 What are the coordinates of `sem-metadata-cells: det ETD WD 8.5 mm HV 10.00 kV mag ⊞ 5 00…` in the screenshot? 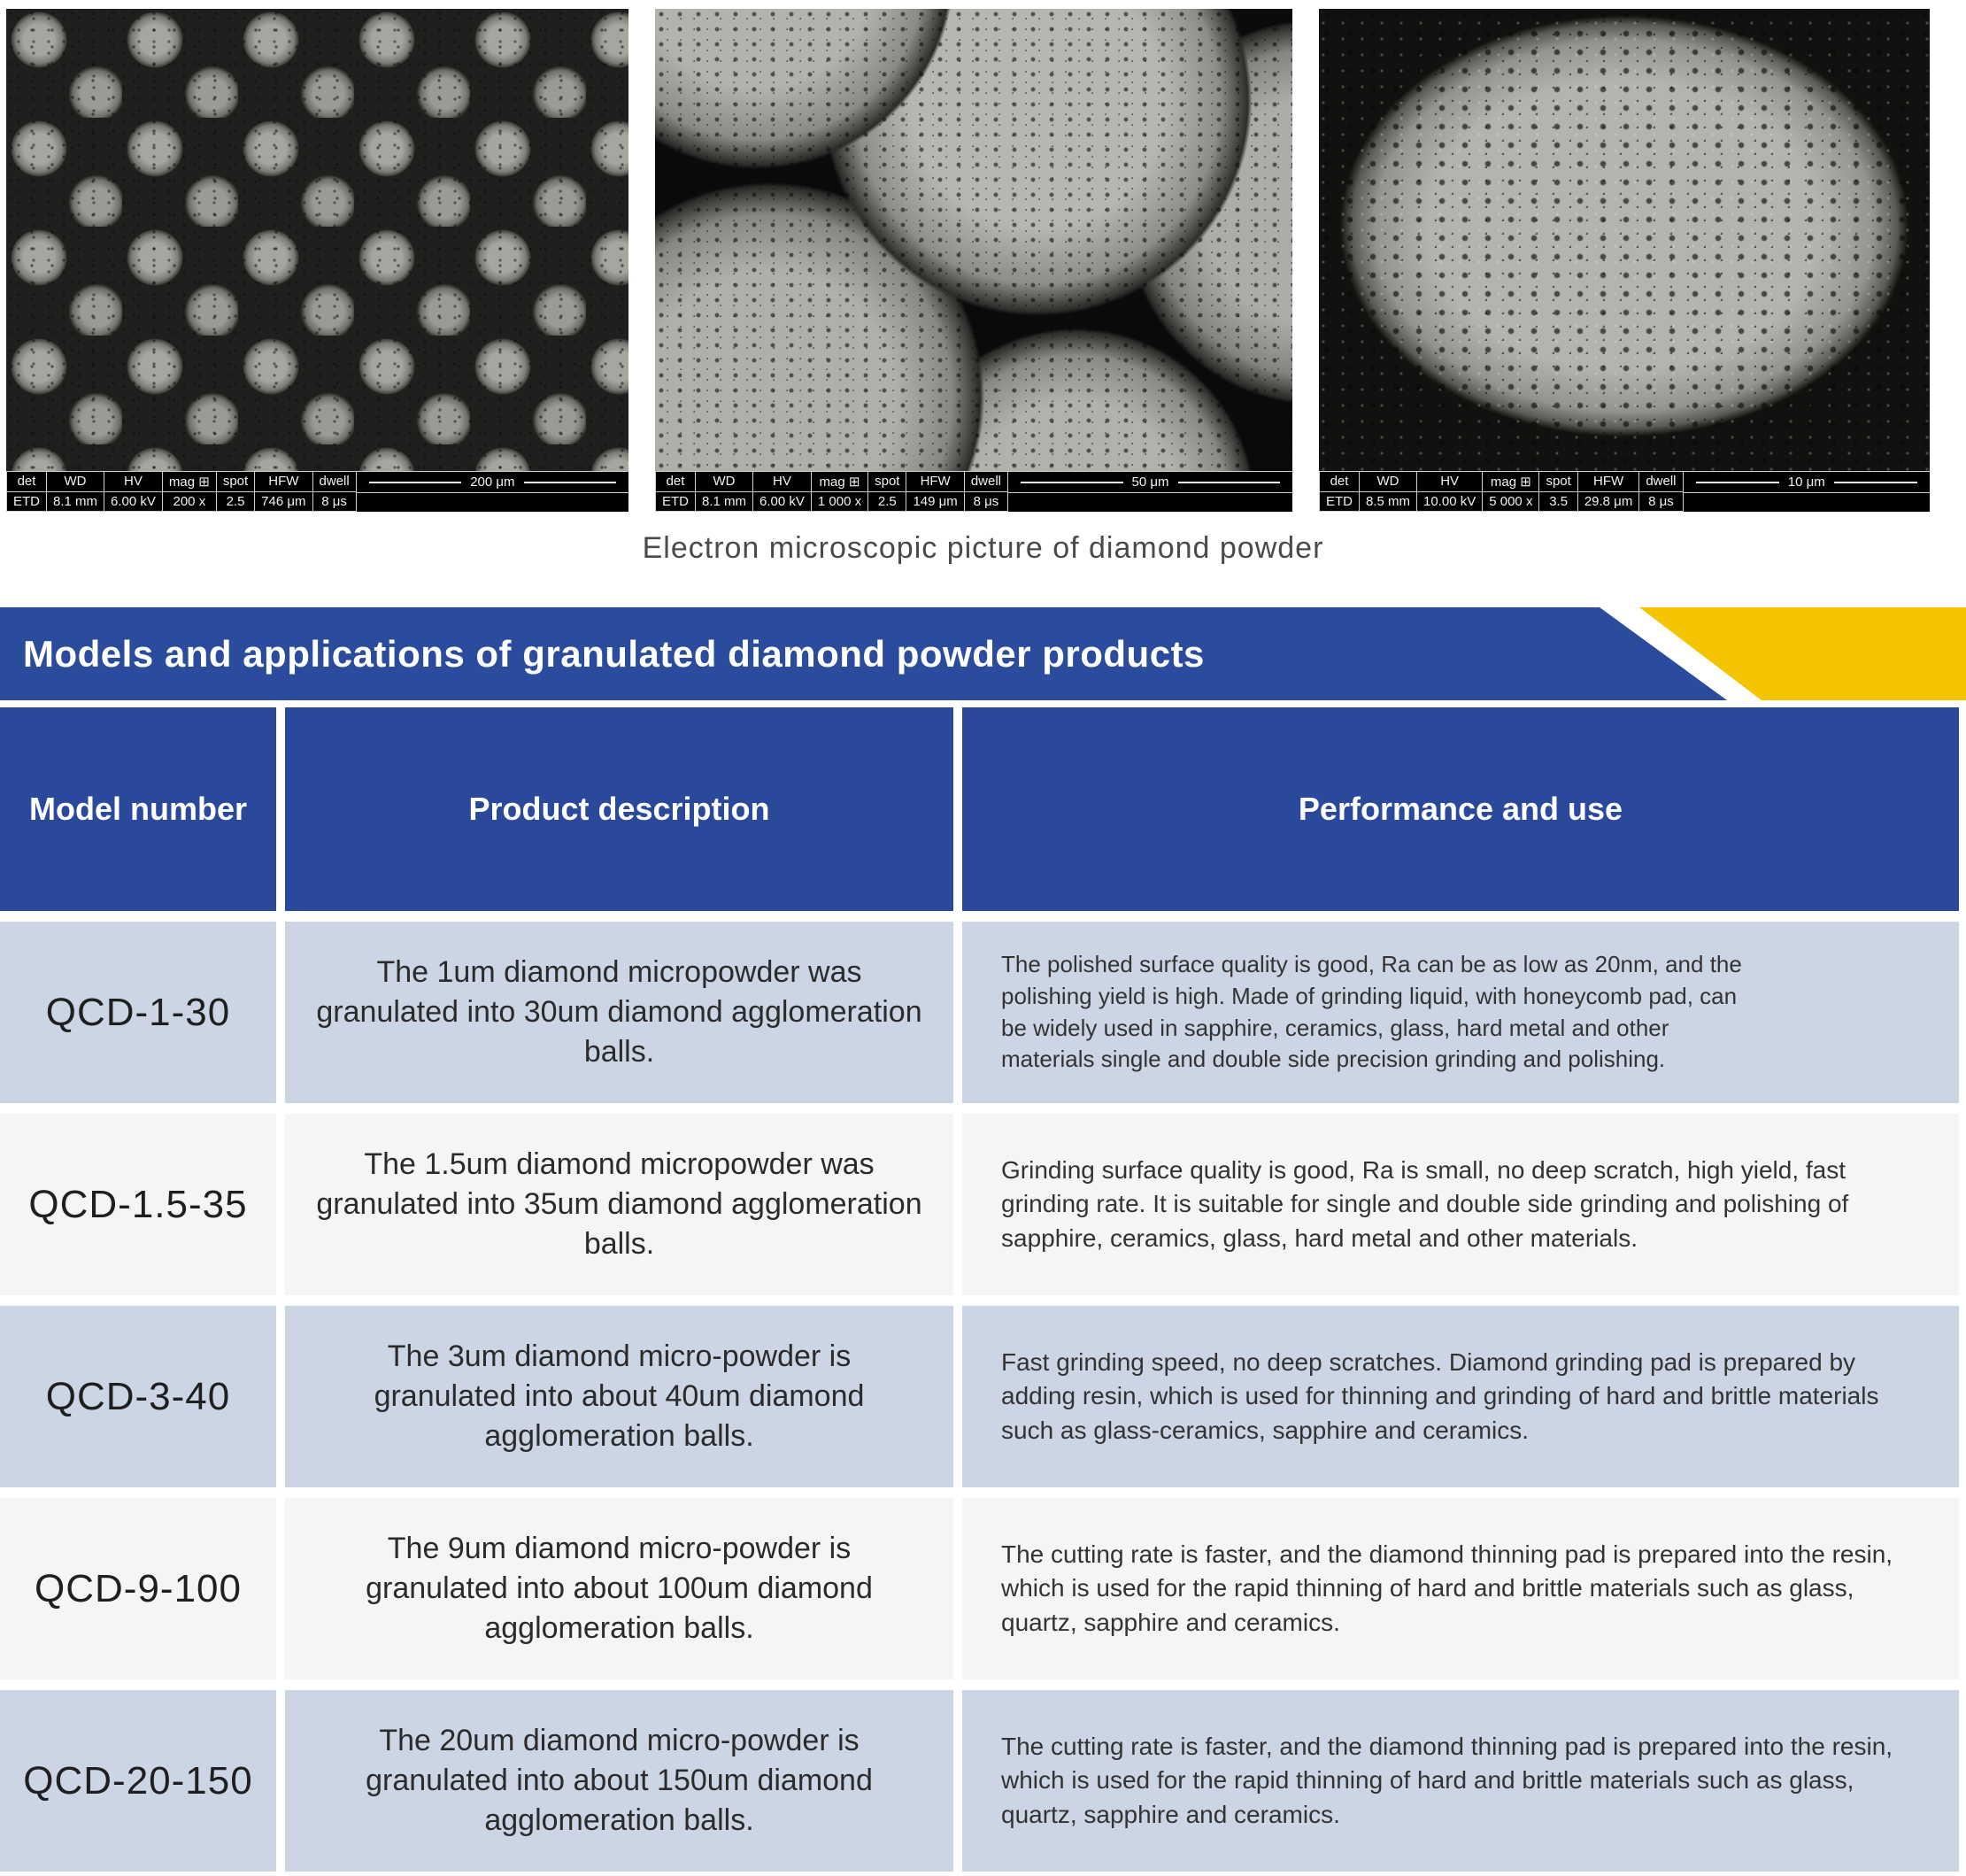 It's located at (1501, 492).